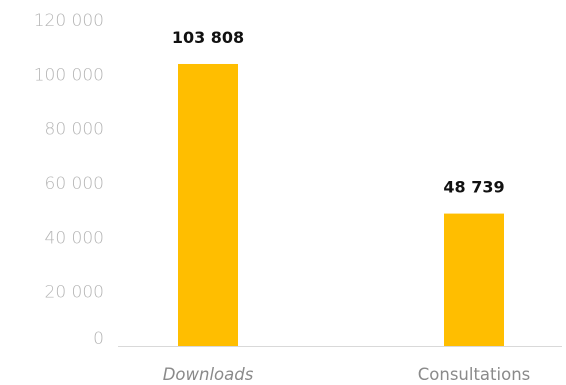  I want to click on category-label-consultations: Consultations, so click(474, 374).